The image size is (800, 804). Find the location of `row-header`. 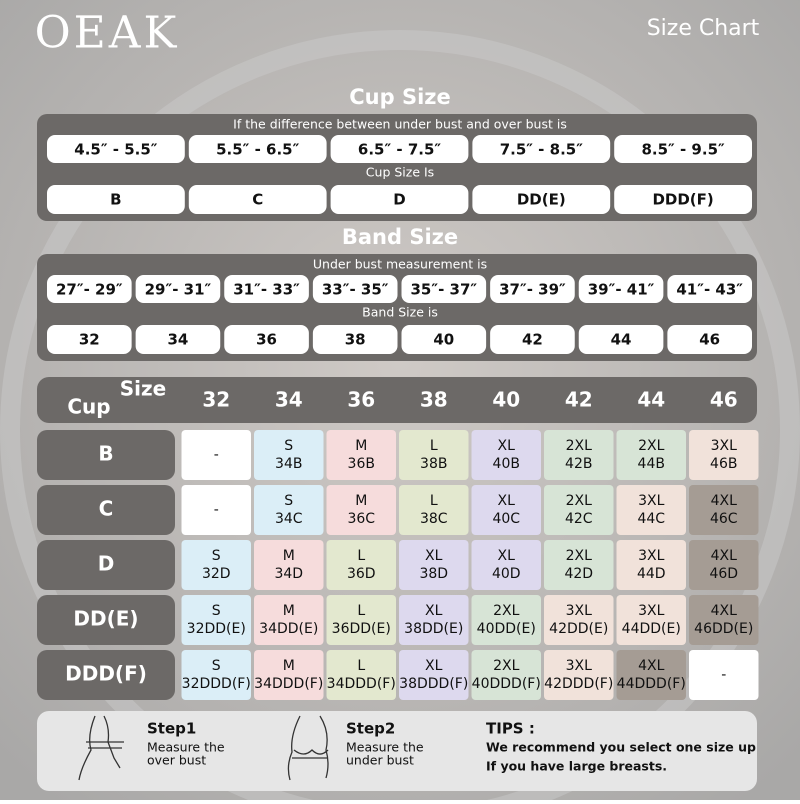

row-header is located at coordinates (106, 455).